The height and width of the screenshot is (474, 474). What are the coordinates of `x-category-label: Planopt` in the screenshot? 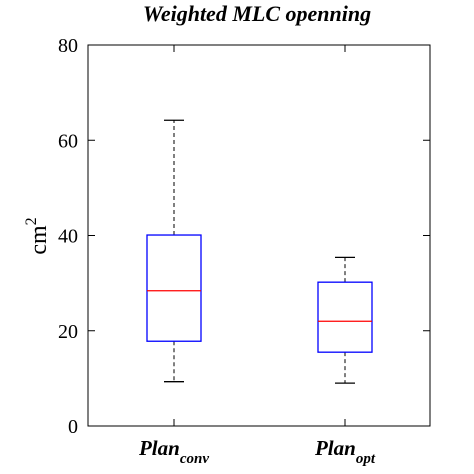 It's located at (345, 451).